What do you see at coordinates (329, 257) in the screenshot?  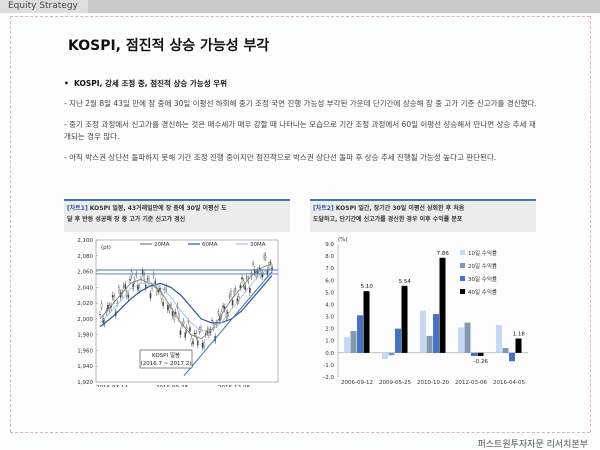 I see `y-tick-label: 8.0` at bounding box center [329, 257].